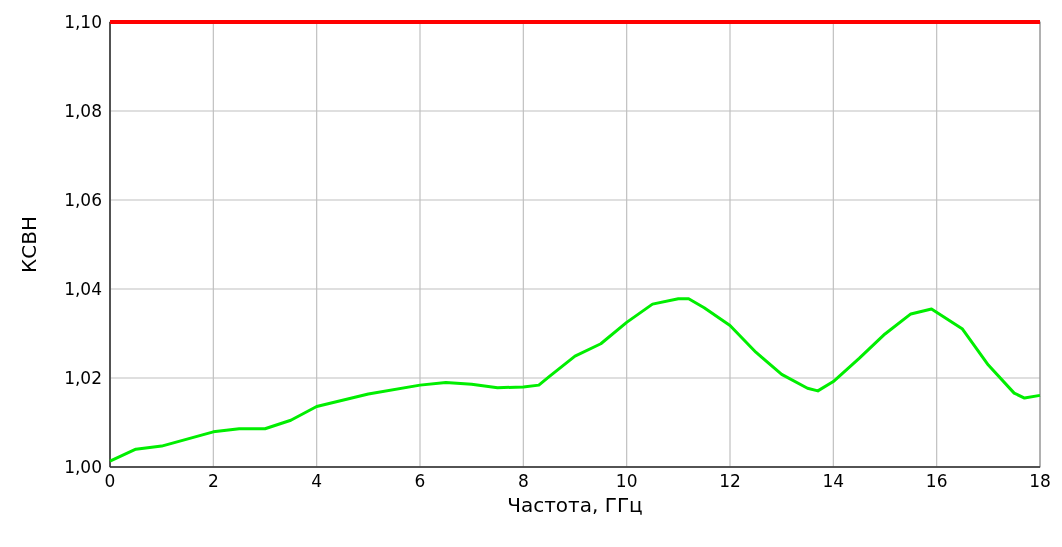 The width and height of the screenshot is (1062, 547). What do you see at coordinates (83, 21) in the screenshot?
I see `y-tick-label: 1,10` at bounding box center [83, 21].